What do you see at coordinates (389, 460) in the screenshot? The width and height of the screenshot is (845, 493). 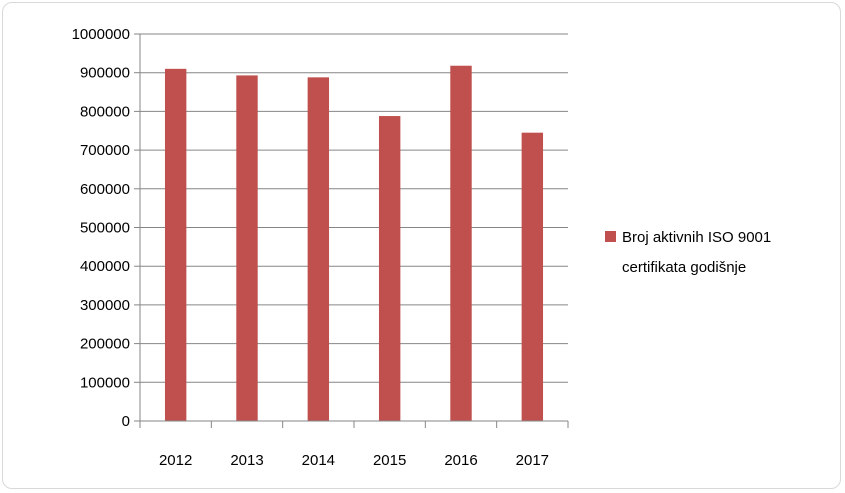 I see `x-tick-label: 2015` at bounding box center [389, 460].